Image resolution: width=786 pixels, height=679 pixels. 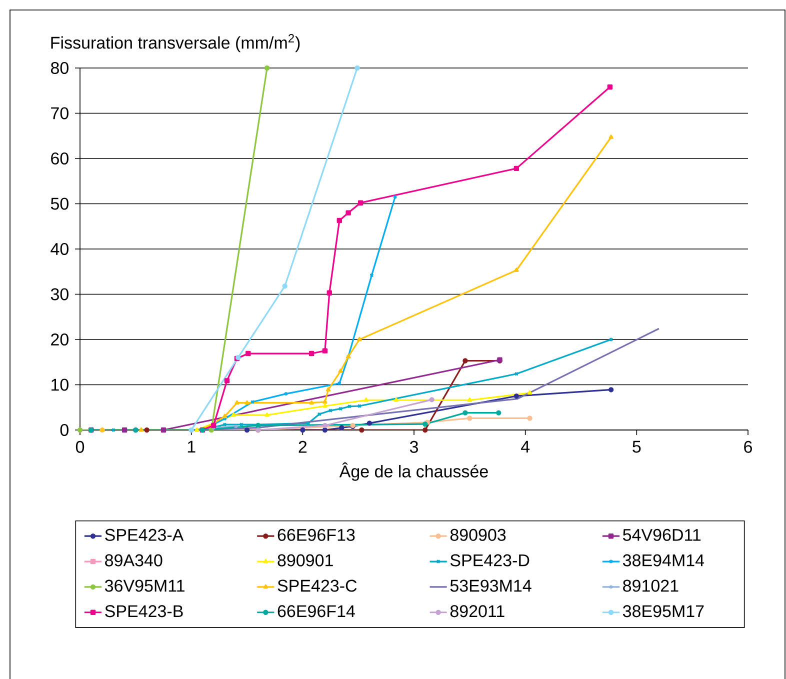 I want to click on y-tick-label: 20, so click(x=59, y=339).